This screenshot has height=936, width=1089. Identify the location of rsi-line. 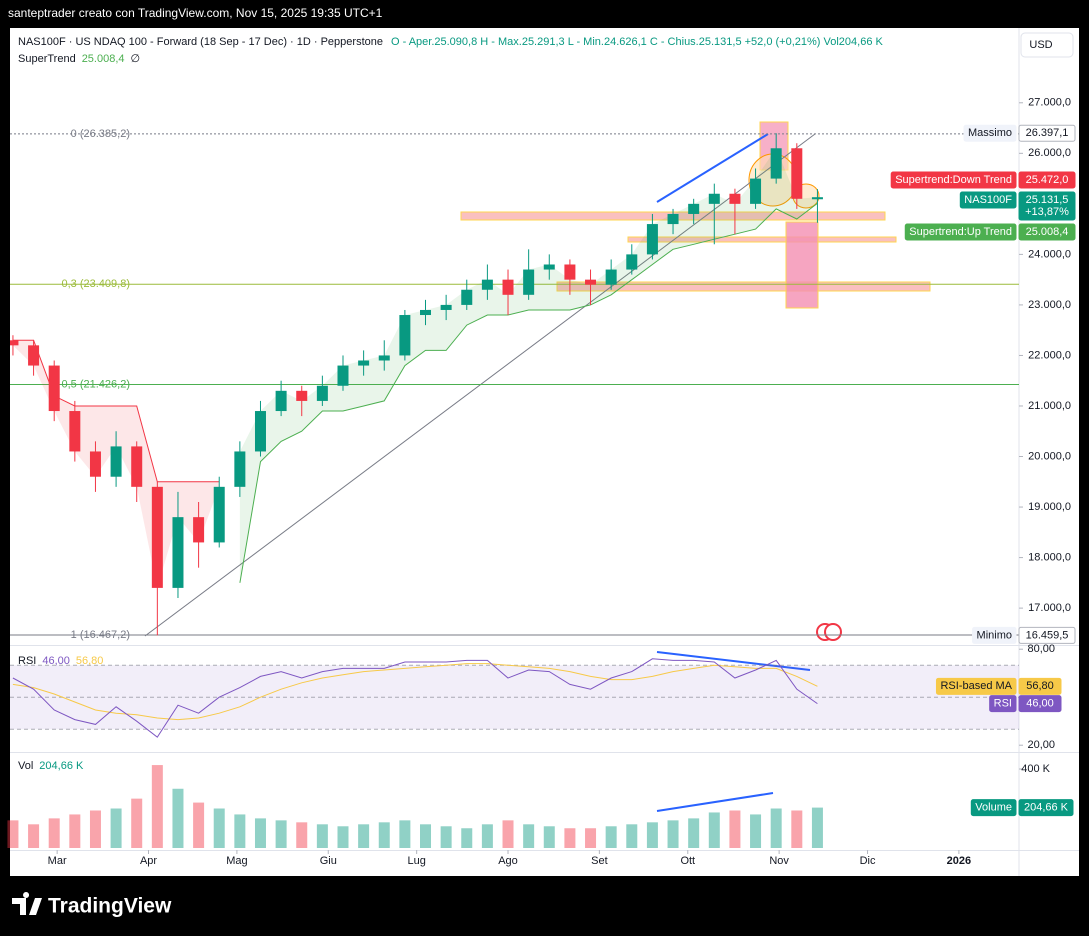
(415, 698).